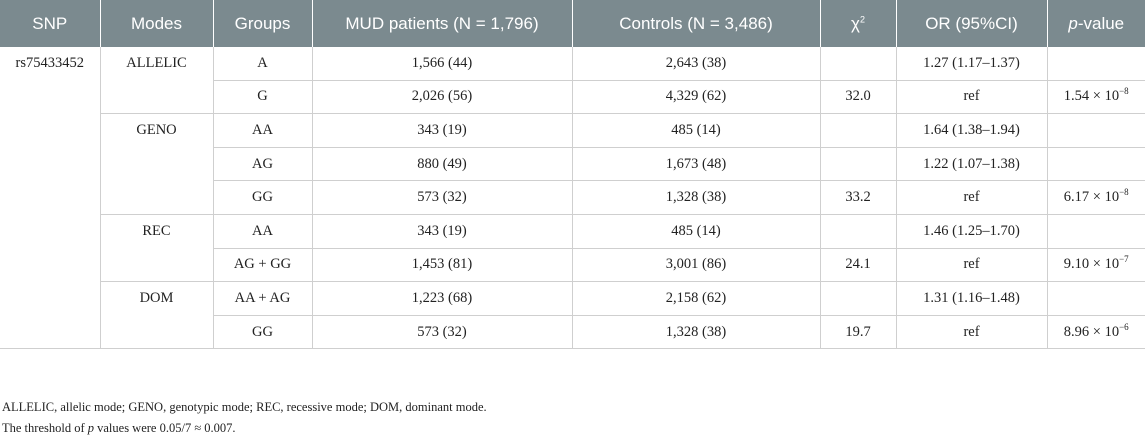 The width and height of the screenshot is (1145, 440). Describe the element at coordinates (50, 198) in the screenshot. I see `snp-cell: rs75433452` at that location.